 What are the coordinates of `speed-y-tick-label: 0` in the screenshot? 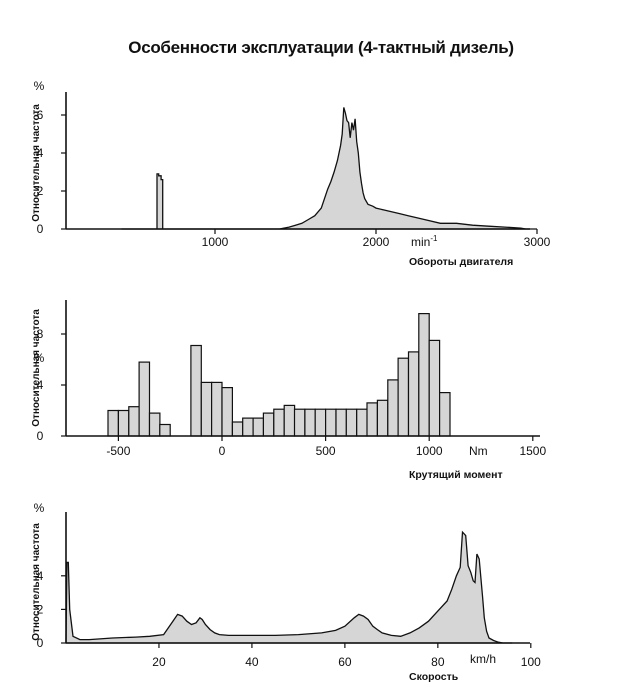 It's located at (40, 643).